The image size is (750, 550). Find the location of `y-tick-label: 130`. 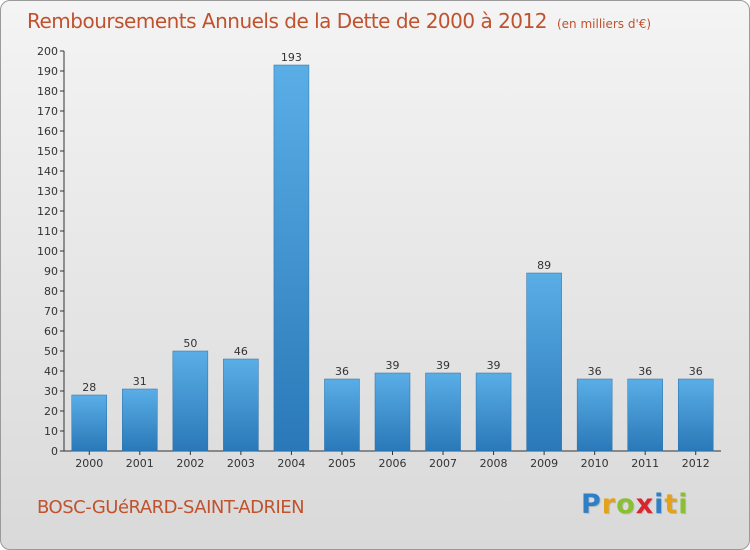

y-tick-label: 130 is located at coordinates (47, 191).